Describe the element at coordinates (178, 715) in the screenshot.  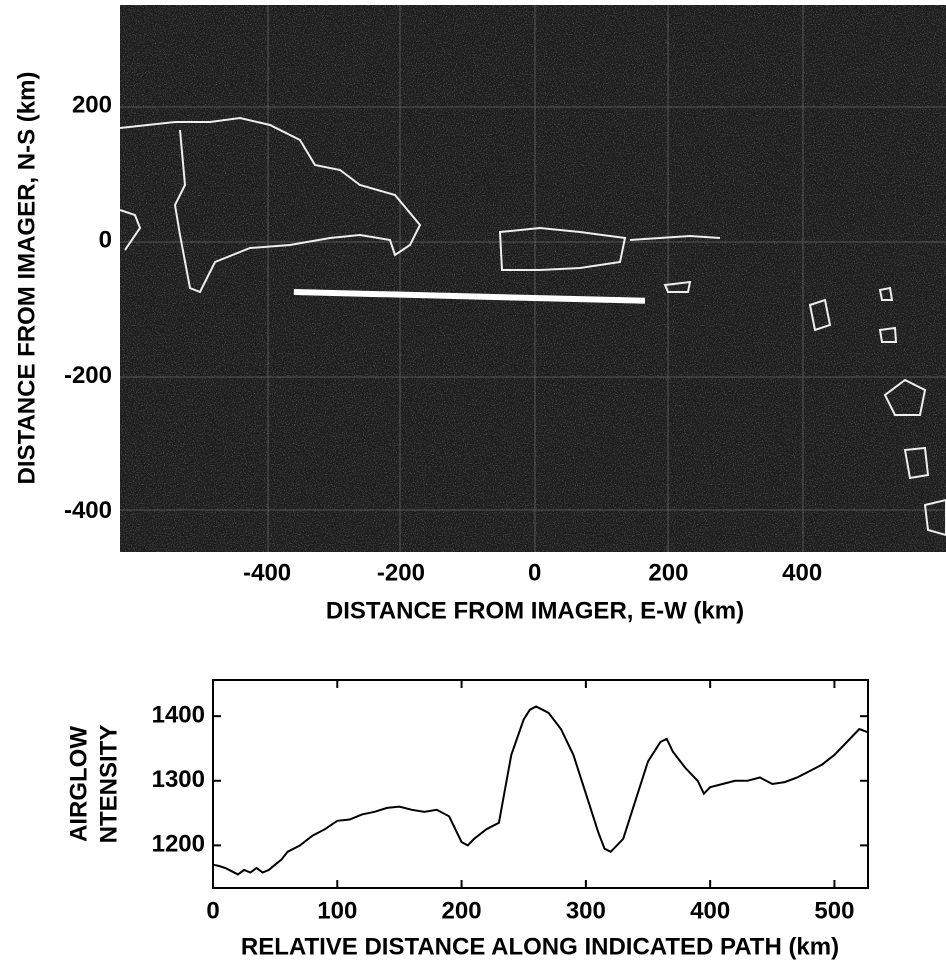
I see `y-tick-label: 1400` at that location.